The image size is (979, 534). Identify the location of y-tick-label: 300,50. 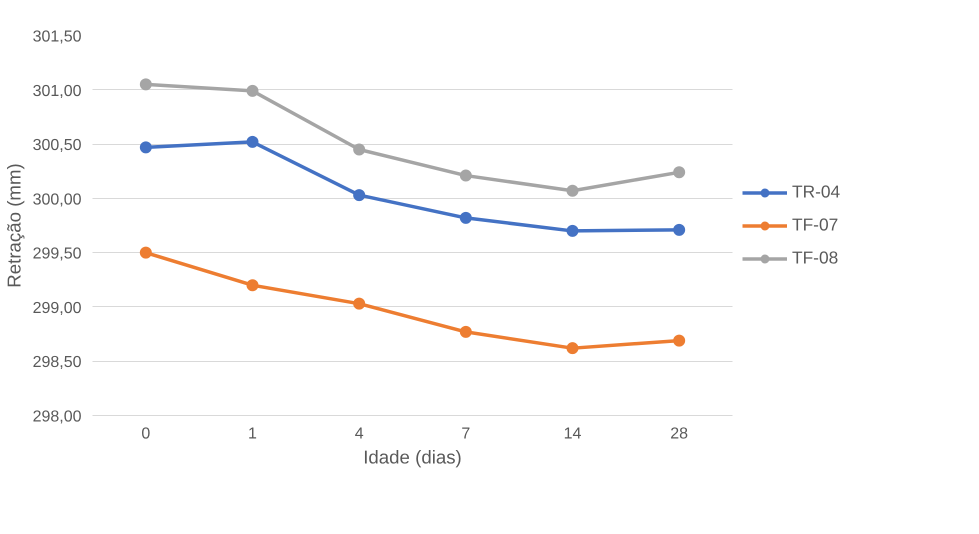
(57, 145).